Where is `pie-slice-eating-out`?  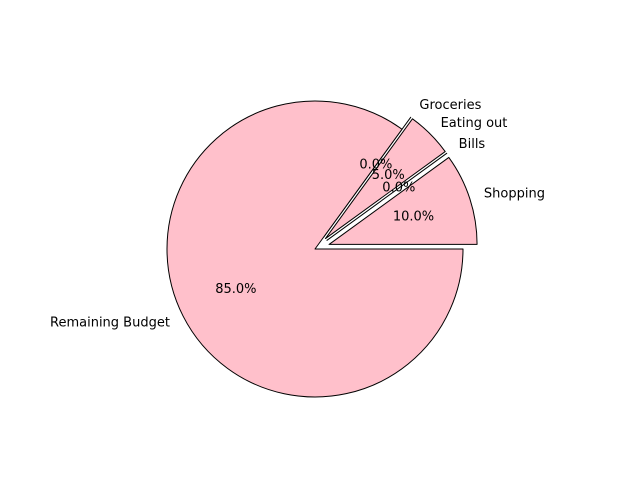 pie-slice-eating-out is located at coordinates (385, 179).